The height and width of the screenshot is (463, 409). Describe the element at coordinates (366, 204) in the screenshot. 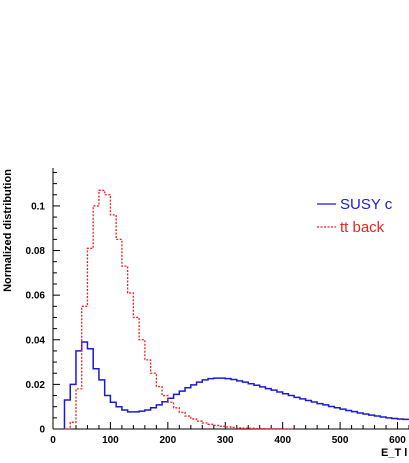

I see `legend-label-susy: SUSY c` at that location.